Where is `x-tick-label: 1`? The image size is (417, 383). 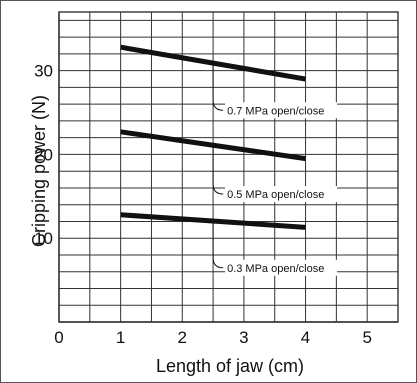 x-tick-label: 1 is located at coordinates (120, 337).